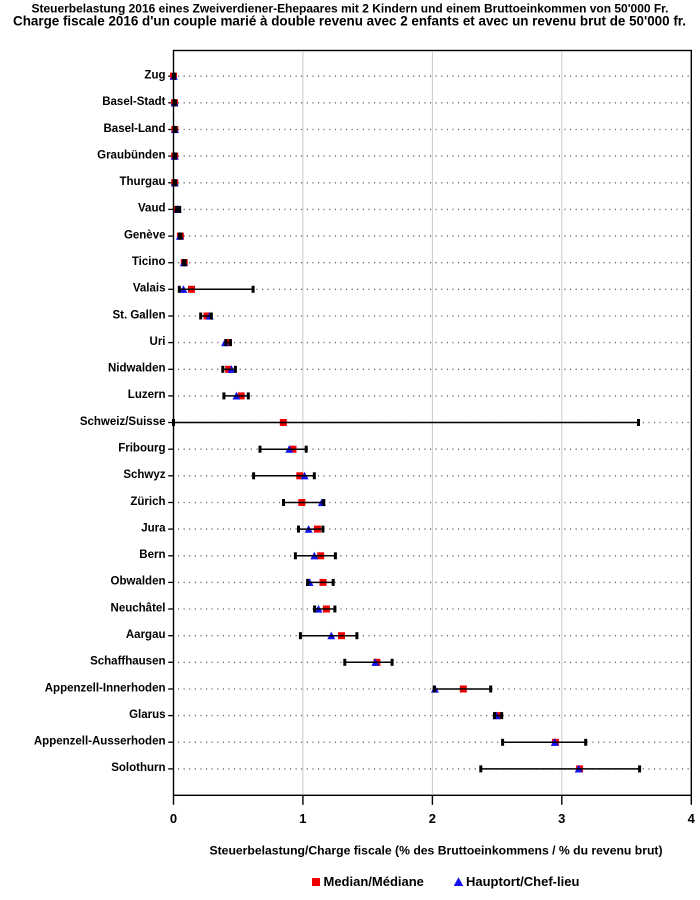 The image size is (700, 900). I want to click on svg-text: Basel-Stadt, so click(133, 102).